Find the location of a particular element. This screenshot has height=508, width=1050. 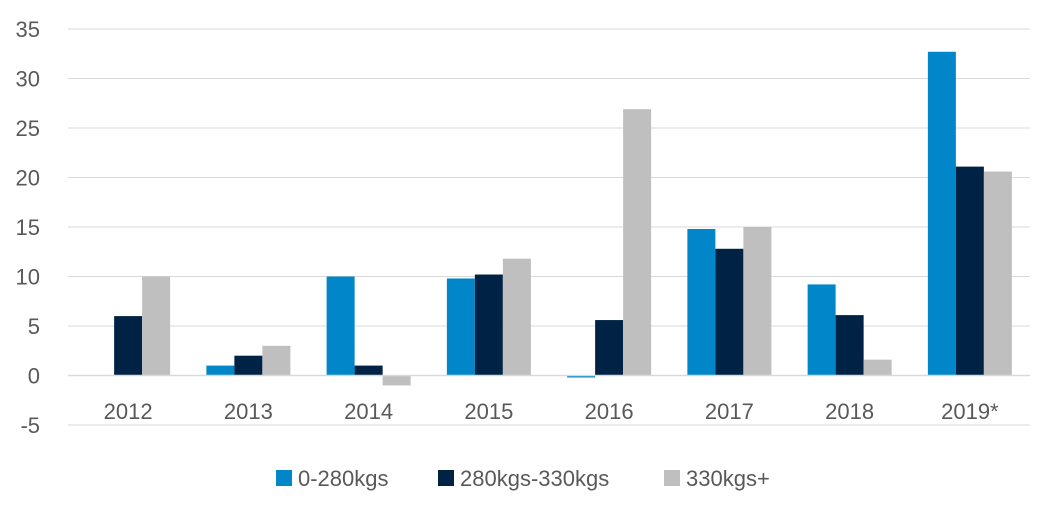

x-tick-label: 2013 is located at coordinates (248, 411).